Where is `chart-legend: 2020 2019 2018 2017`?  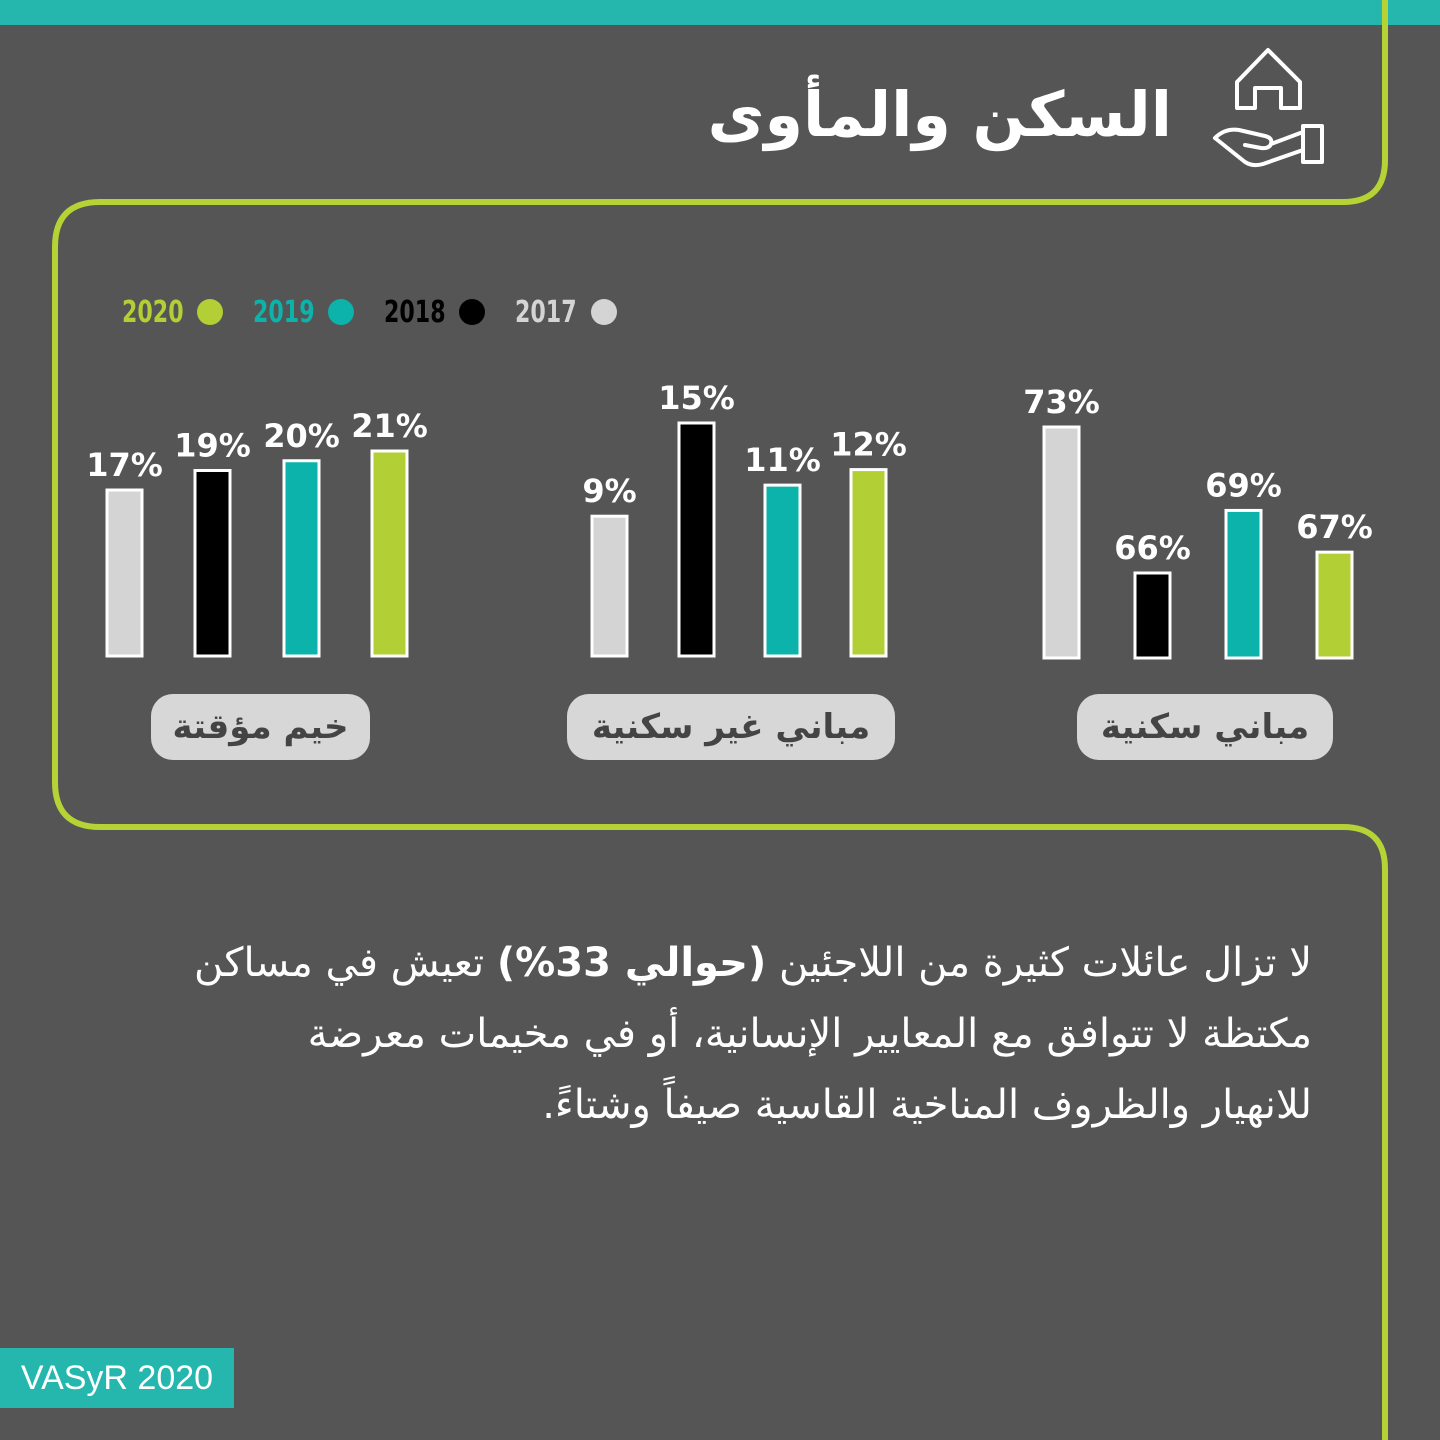
chart-legend: 2020 2019 2018 2017 is located at coordinates (384, 312).